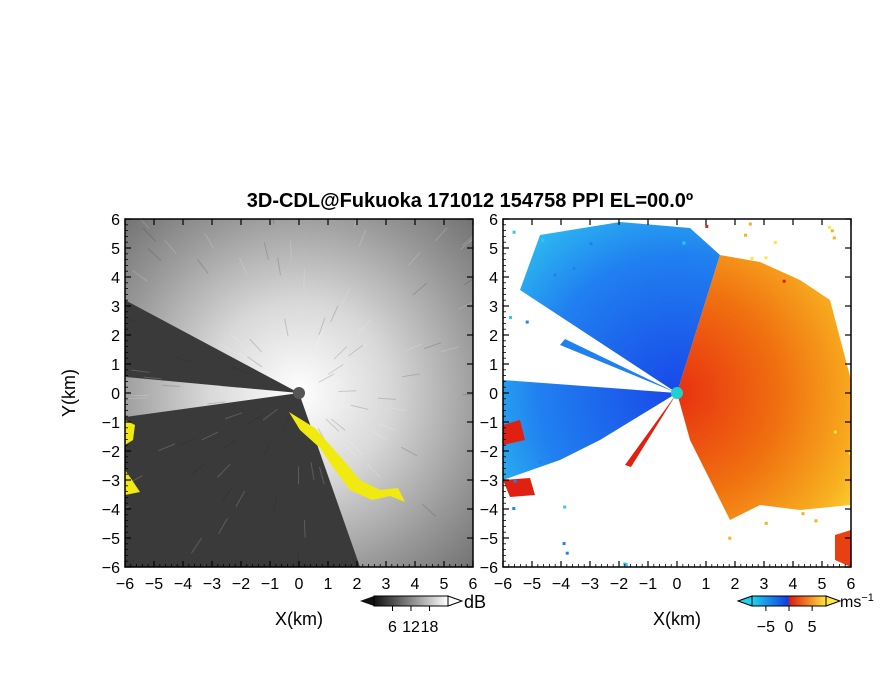 The width and height of the screenshot is (880, 680). I want to click on velocity-x-tick-label: −2, so click(619, 584).